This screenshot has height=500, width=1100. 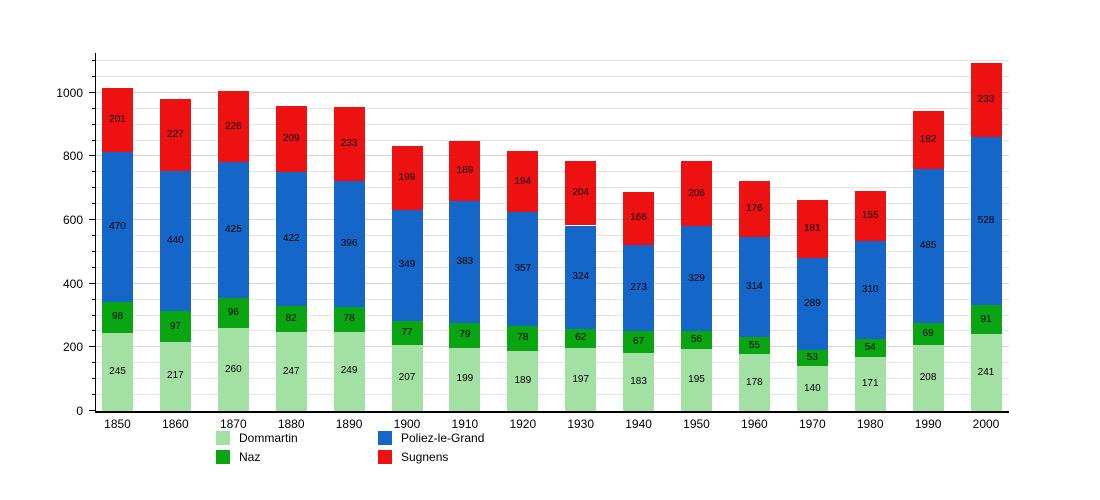 I want to click on bar-value-label: 329, so click(x=696, y=278).